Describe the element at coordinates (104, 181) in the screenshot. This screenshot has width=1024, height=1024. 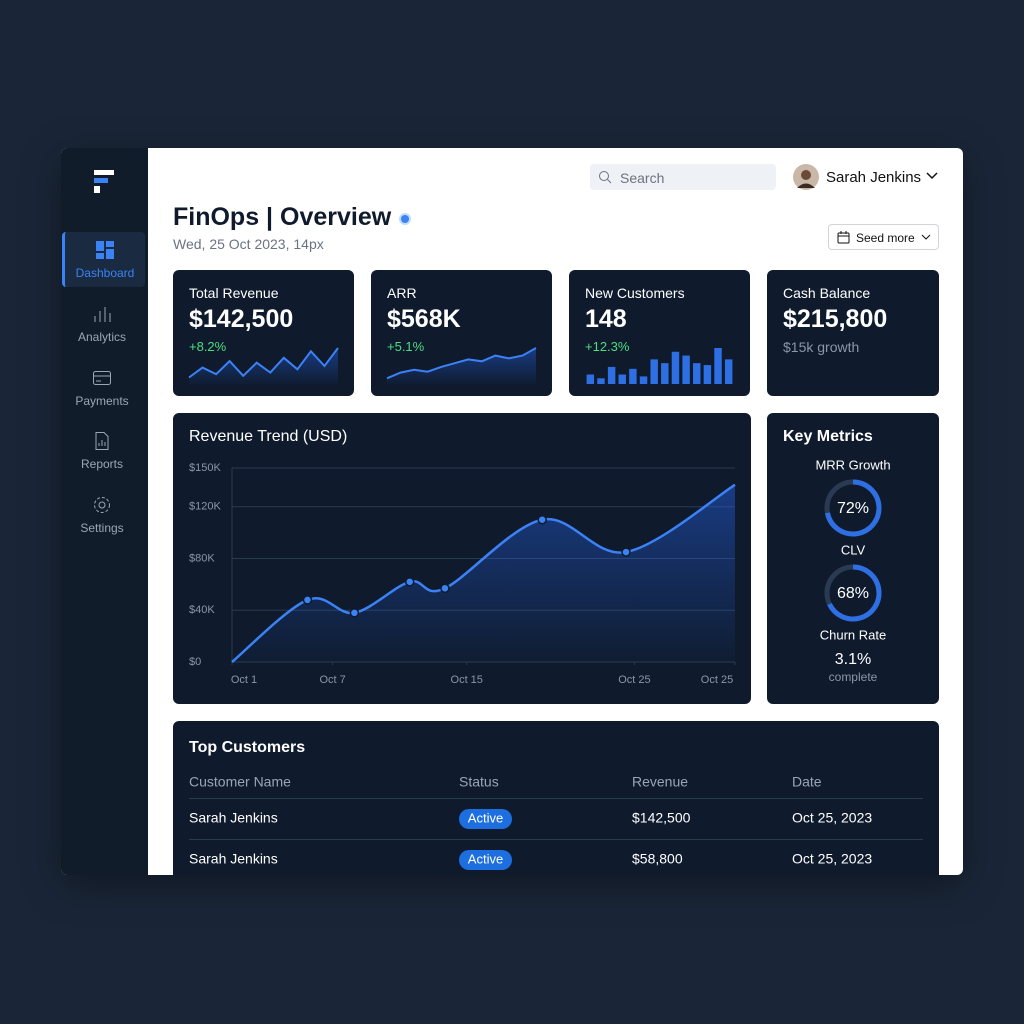
I see `logo` at that location.